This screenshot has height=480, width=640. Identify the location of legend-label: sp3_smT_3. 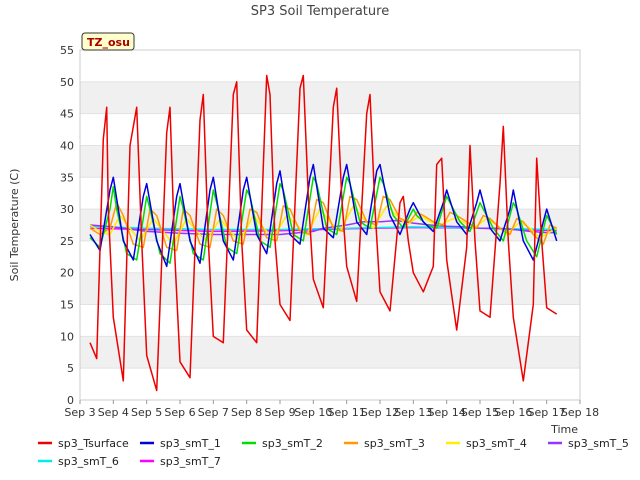
(394, 443).